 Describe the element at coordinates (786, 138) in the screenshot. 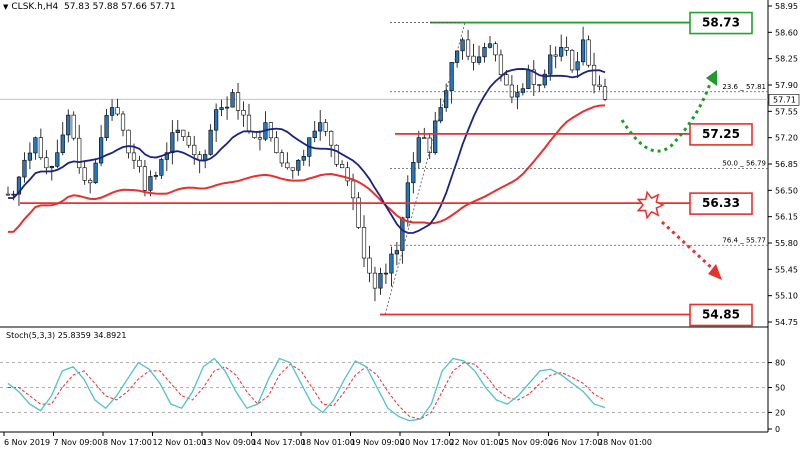

I see `price-tick-label: 57.20` at that location.